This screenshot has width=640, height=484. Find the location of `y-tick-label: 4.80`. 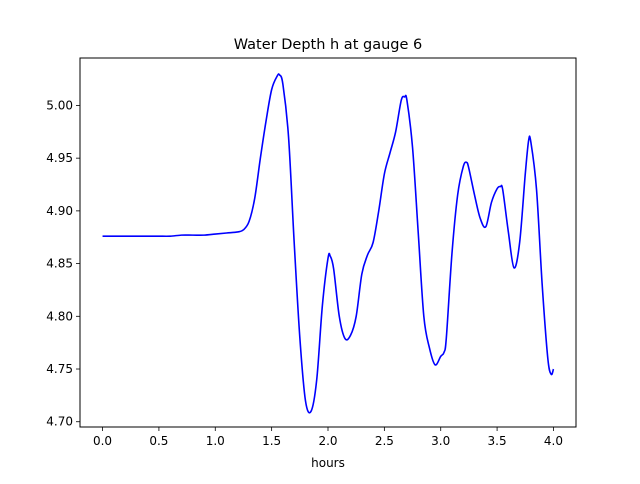

y-tick-label: 4.80 is located at coordinates (59, 316).